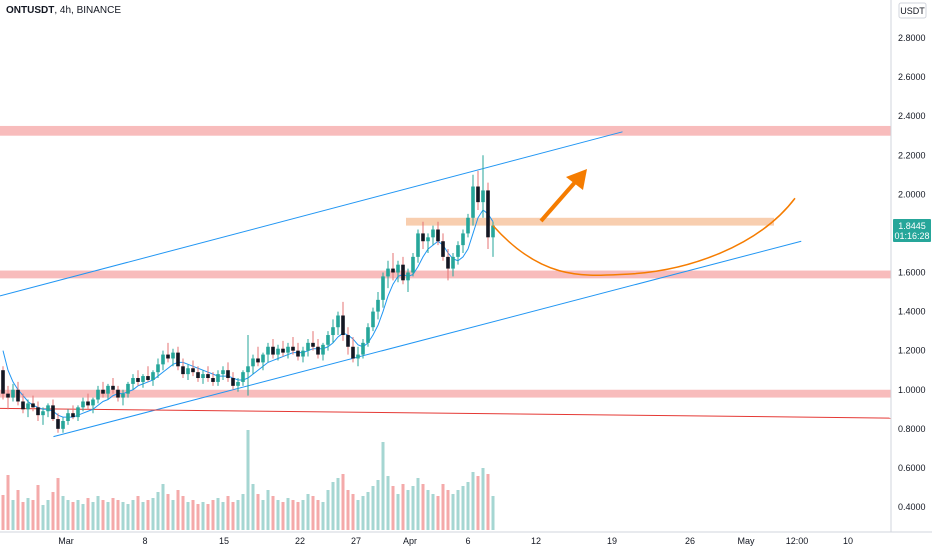 This screenshot has height=550, width=932. I want to click on time-tick-label: 8, so click(144, 541).